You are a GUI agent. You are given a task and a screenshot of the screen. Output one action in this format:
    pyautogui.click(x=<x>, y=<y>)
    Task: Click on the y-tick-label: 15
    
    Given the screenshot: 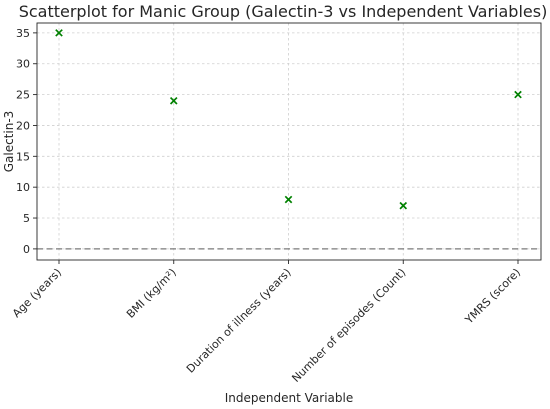 What is the action you would take?
    pyautogui.click(x=23, y=156)
    